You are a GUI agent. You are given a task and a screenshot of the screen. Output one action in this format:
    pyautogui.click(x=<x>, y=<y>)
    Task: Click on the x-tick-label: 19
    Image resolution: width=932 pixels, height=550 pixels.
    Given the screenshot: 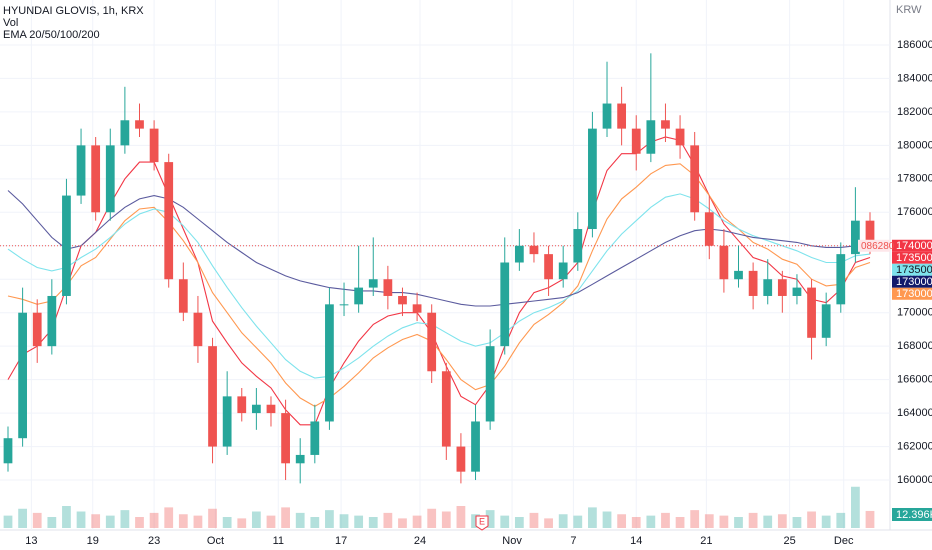 What is the action you would take?
    pyautogui.click(x=93, y=541)
    